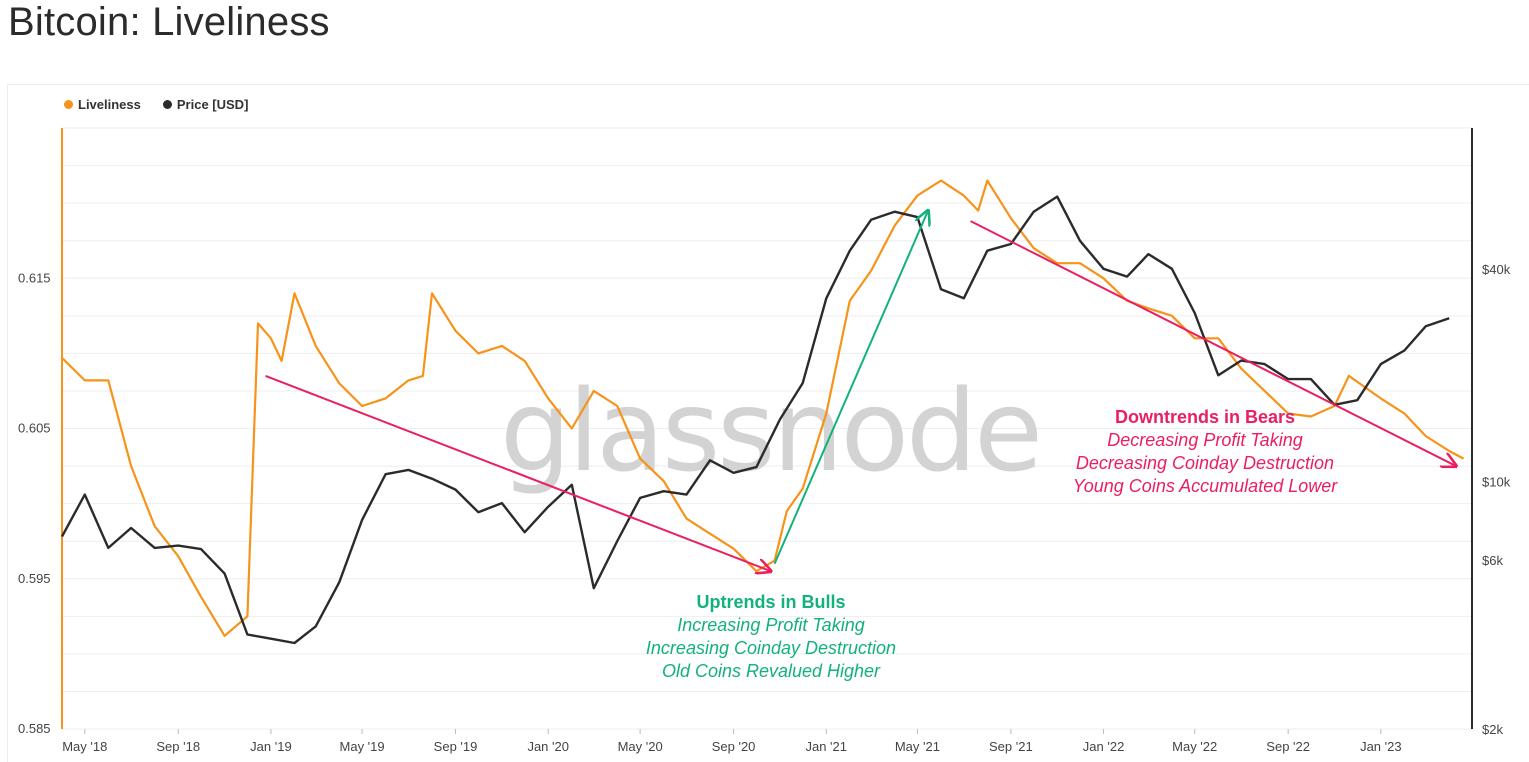 Image resolution: width=1529 pixels, height=762 pixels. I want to click on y-tick-left: 0.615, so click(34, 277).